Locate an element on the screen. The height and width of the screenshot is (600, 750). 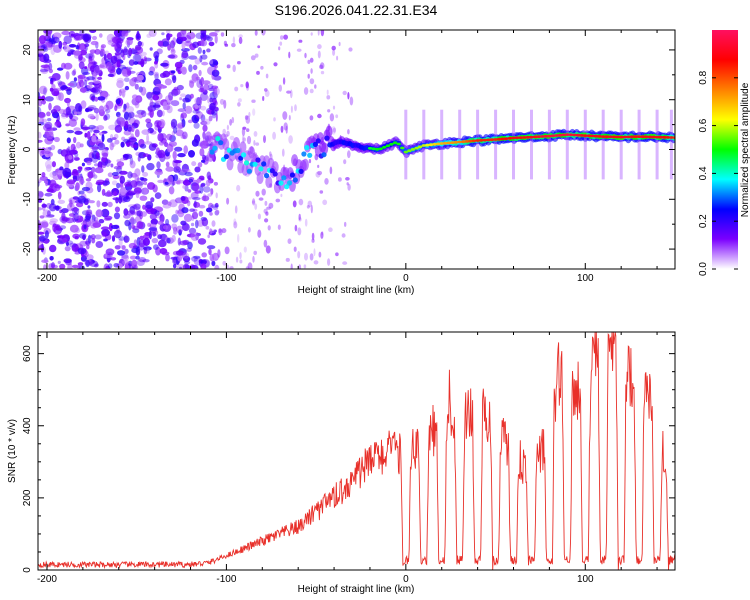
colorbar-tick-label: 0.2 is located at coordinates (703, 221).